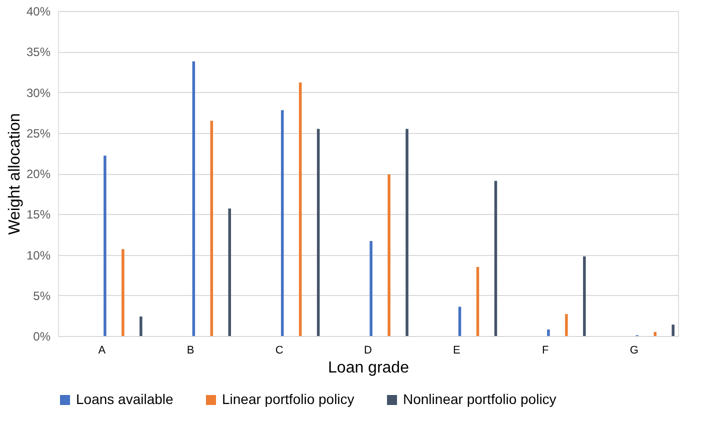 The width and height of the screenshot is (715, 435). Describe the element at coordinates (634, 350) in the screenshot. I see `x-tick-label: G` at that location.